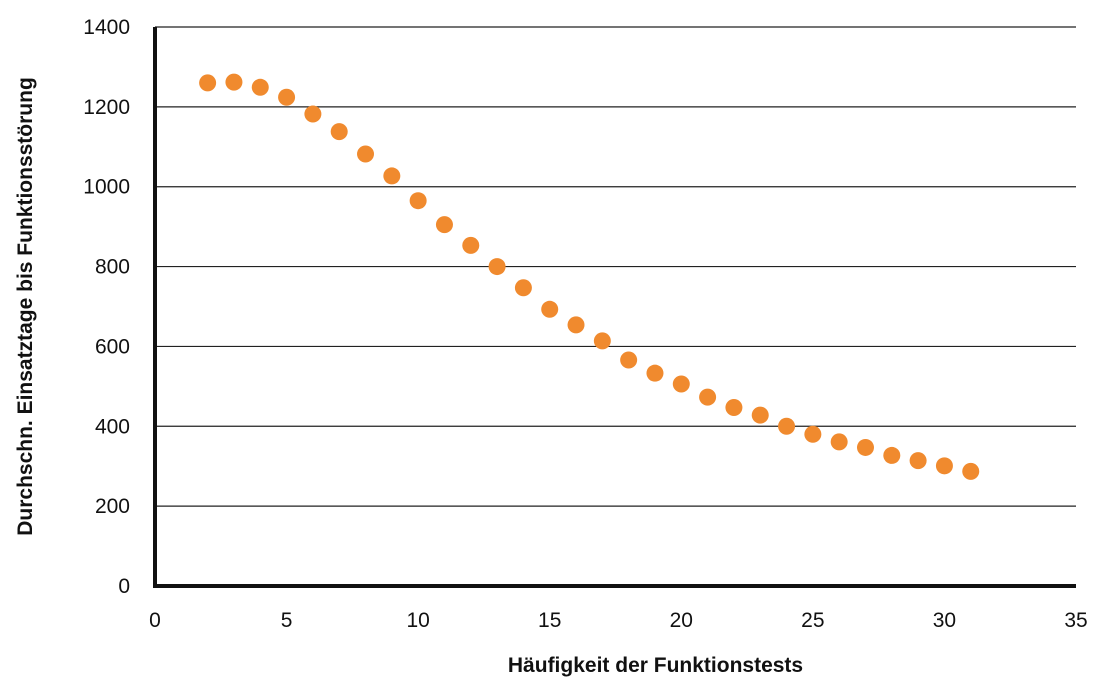 The width and height of the screenshot is (1098, 693). What do you see at coordinates (106, 187) in the screenshot?
I see `y-tick-label: 1000` at bounding box center [106, 187].